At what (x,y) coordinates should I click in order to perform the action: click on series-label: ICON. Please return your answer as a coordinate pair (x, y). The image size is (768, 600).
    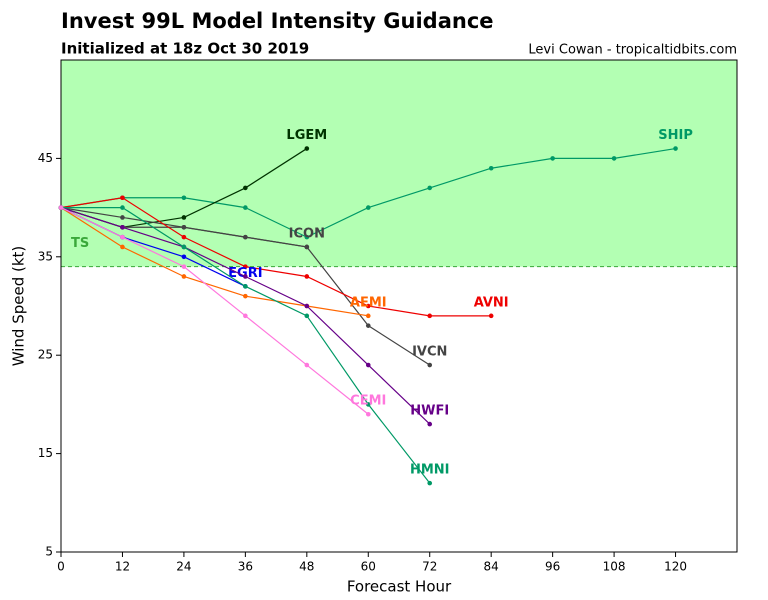
    Looking at the image, I should click on (307, 233).